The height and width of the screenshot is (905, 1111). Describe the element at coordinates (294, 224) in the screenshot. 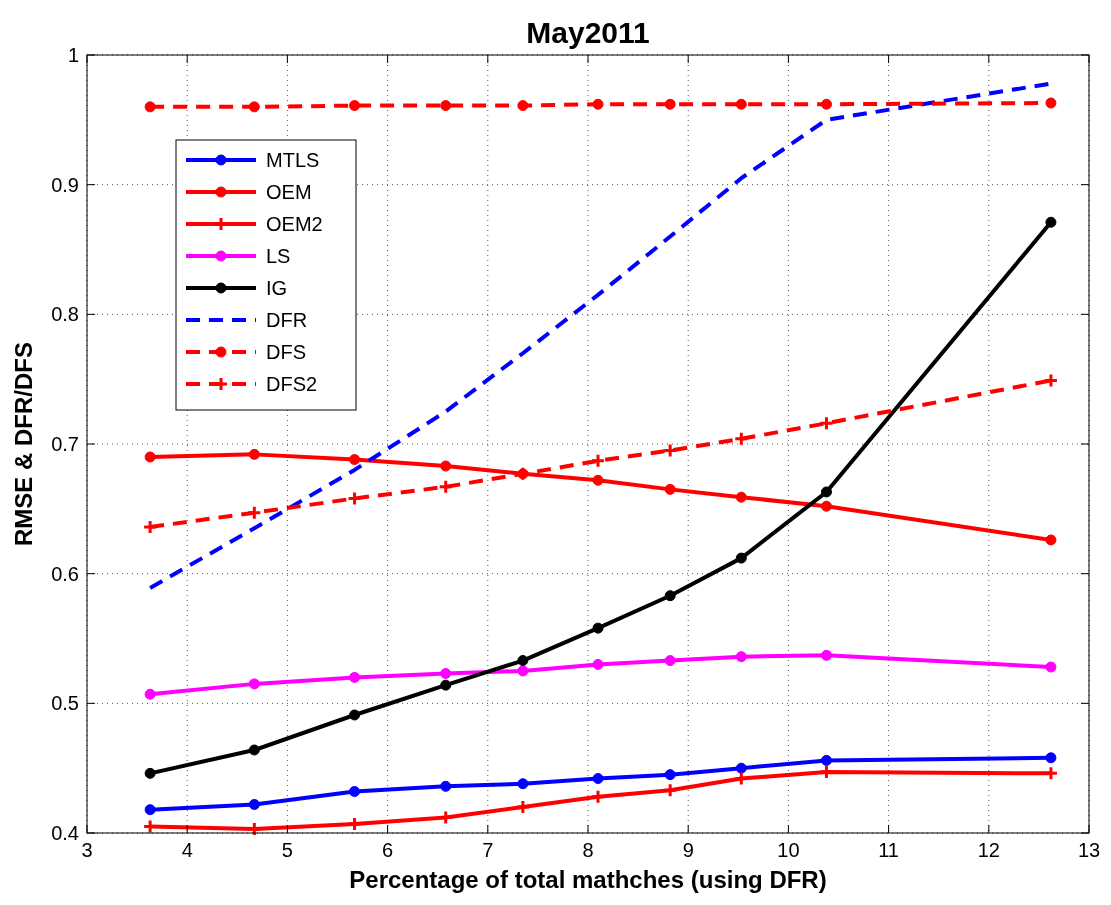

I see `legend-label: OEM2` at that location.